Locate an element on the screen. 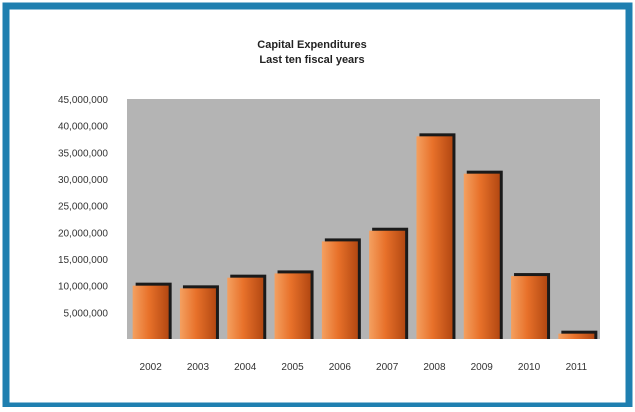 The height and width of the screenshot is (412, 635). bar-2003 is located at coordinates (197, 313).